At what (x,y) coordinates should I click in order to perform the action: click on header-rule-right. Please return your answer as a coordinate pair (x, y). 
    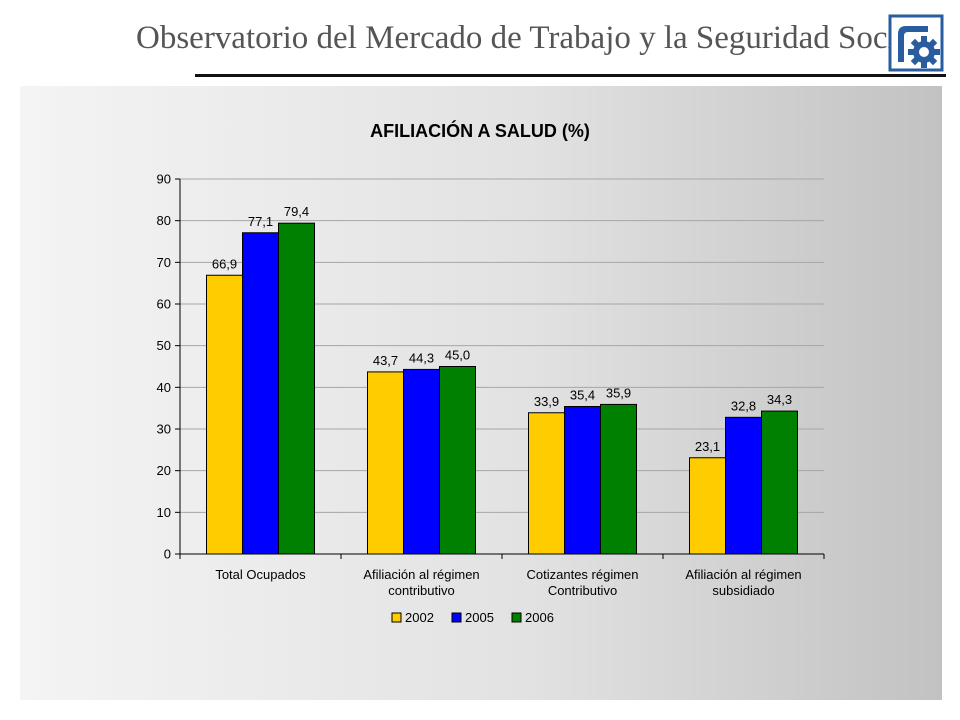
    Looking at the image, I should click on (919, 75).